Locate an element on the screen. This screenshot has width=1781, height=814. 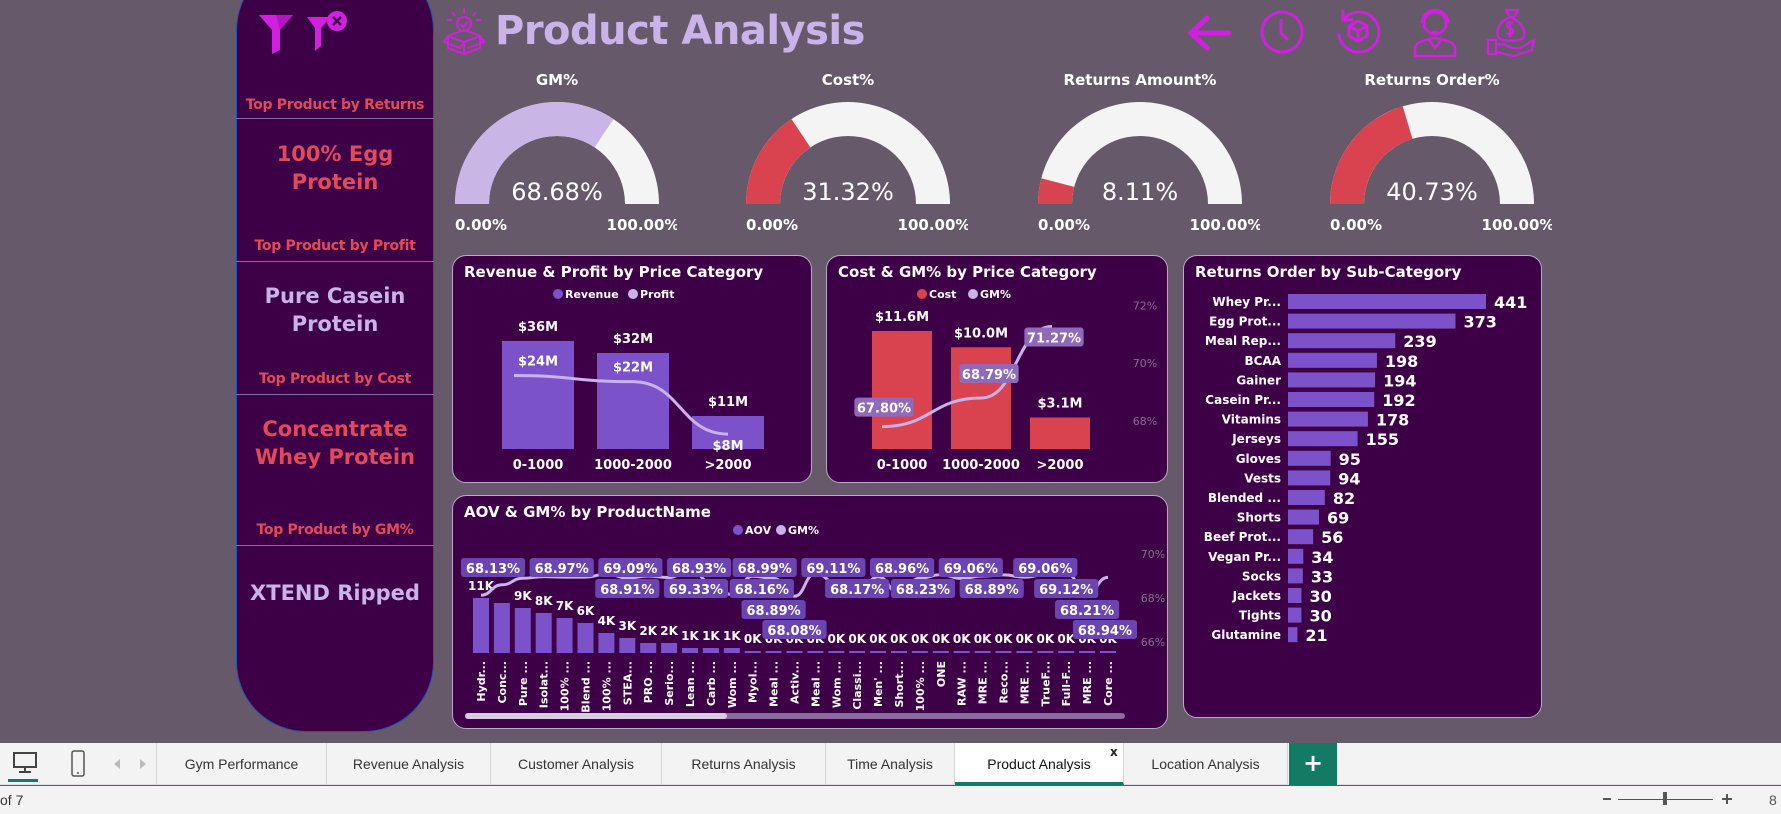
tab-product-analysis: Product Analysis is located at coordinates (1039, 764).